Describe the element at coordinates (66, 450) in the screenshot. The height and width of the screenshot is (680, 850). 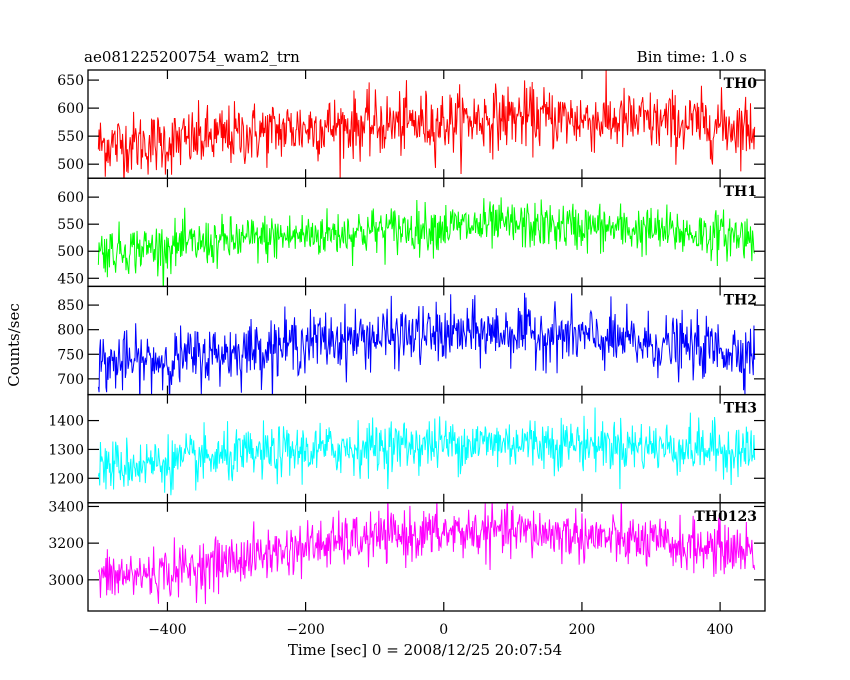
I see `y-tick-label: 1300` at that location.